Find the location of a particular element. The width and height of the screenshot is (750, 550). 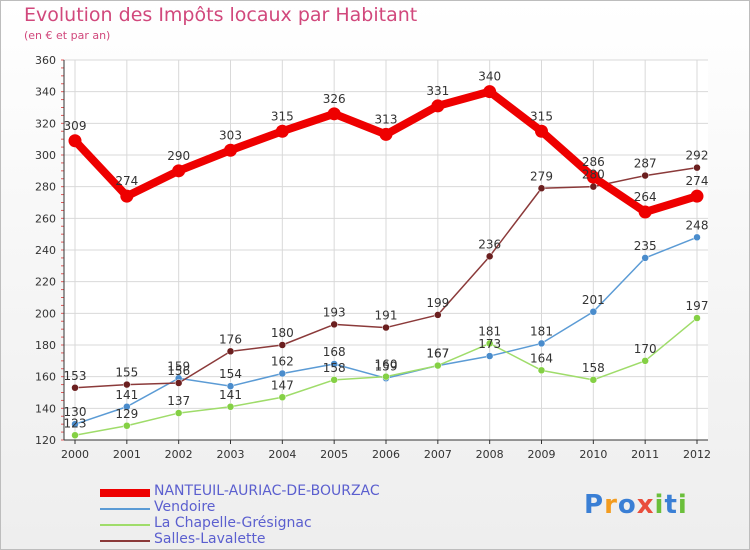

data-label: 274 is located at coordinates (126, 181).